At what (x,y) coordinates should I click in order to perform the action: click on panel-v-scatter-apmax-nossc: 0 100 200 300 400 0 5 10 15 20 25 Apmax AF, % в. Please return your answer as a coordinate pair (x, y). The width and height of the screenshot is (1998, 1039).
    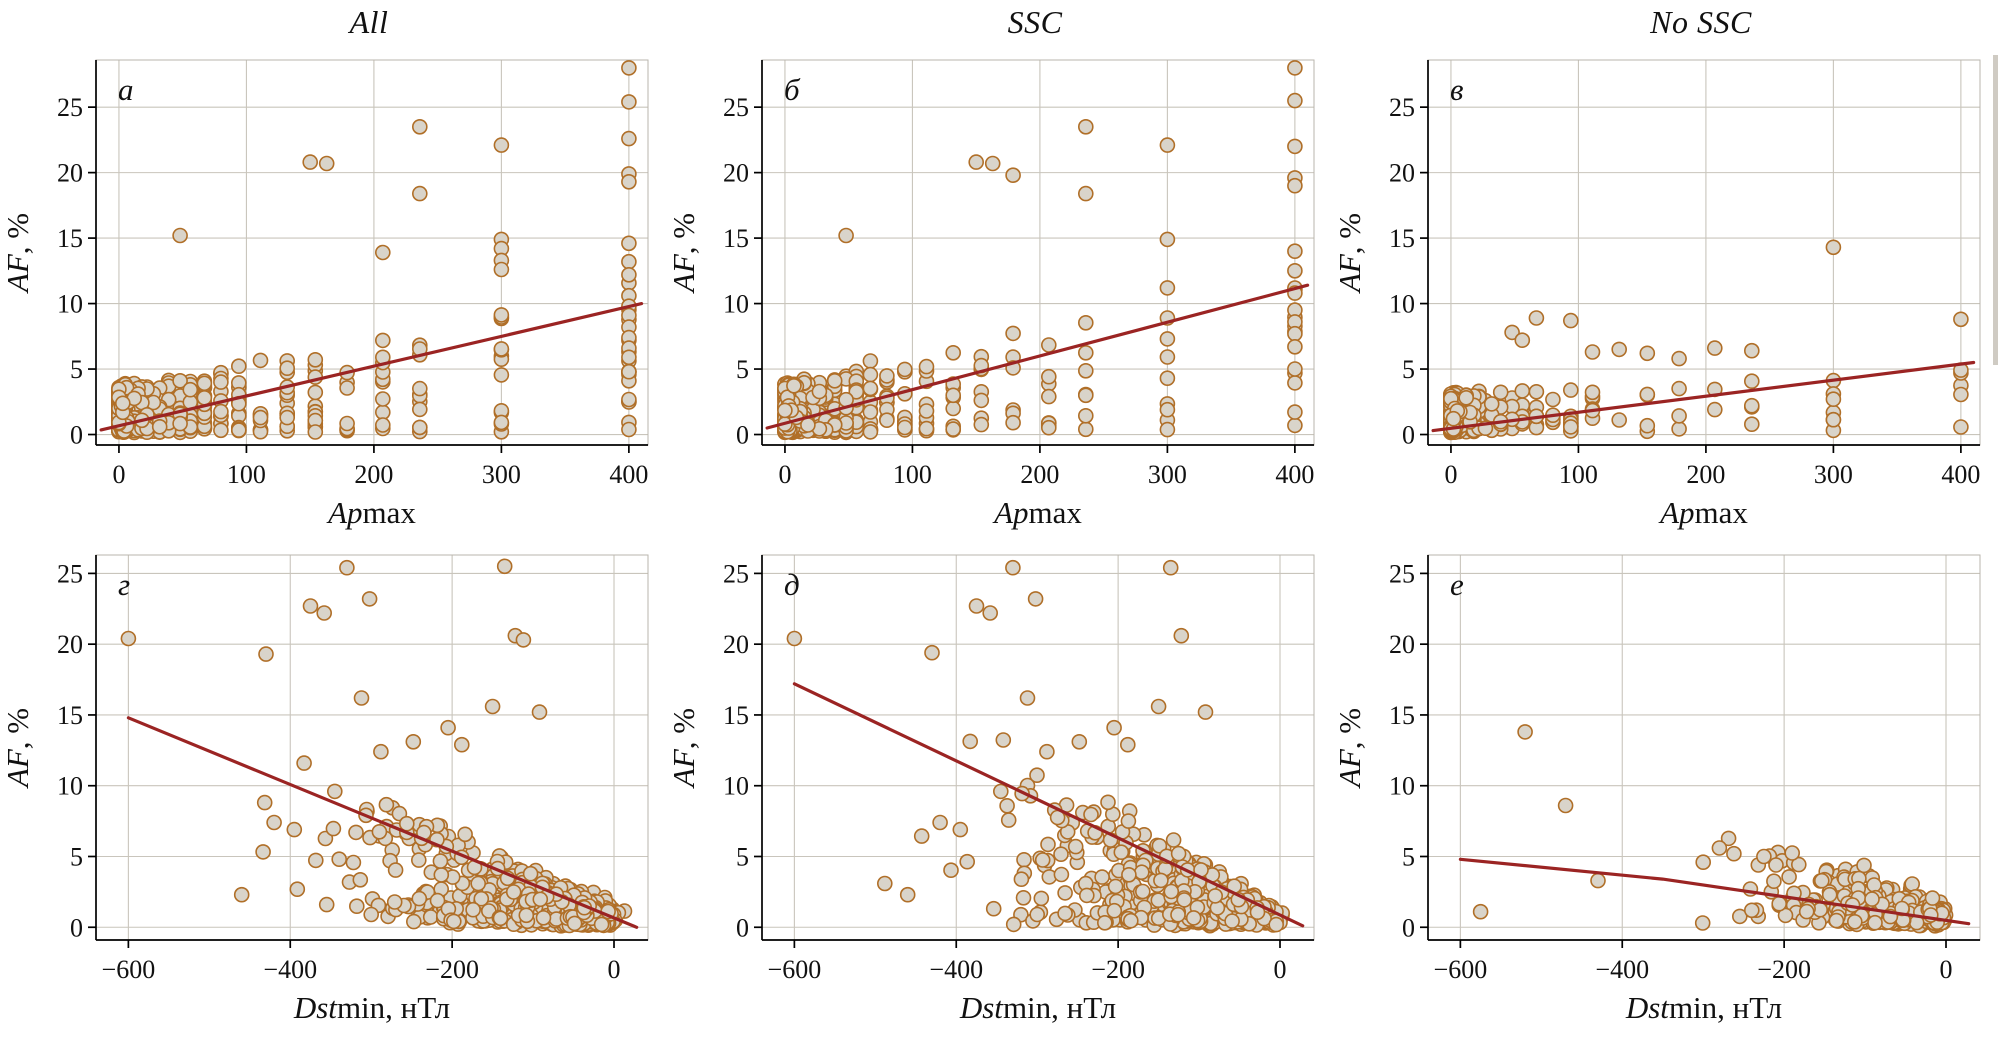
    Looking at the image, I should click on (1656, 294).